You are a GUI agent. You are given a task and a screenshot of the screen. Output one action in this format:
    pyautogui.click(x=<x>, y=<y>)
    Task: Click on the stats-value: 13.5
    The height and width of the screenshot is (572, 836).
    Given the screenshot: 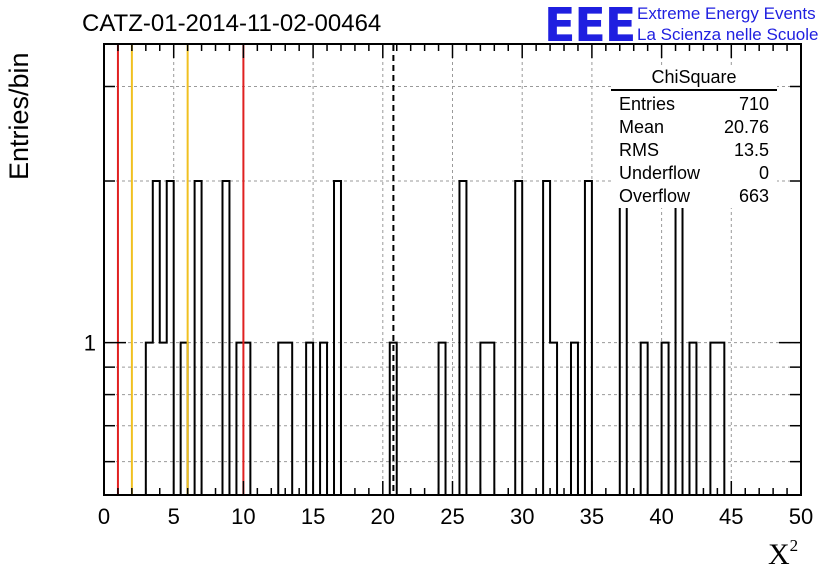 What is the action you would take?
    pyautogui.click(x=751, y=150)
    